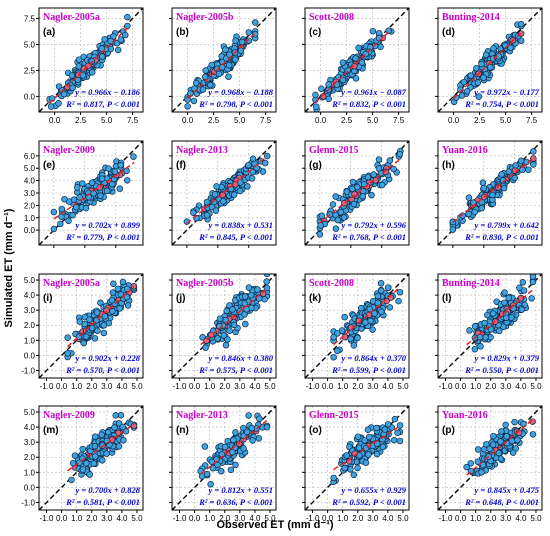 The image size is (550, 536). Describe the element at coordinates (315, 430) in the screenshot. I see `panel-label: (o)` at that location.